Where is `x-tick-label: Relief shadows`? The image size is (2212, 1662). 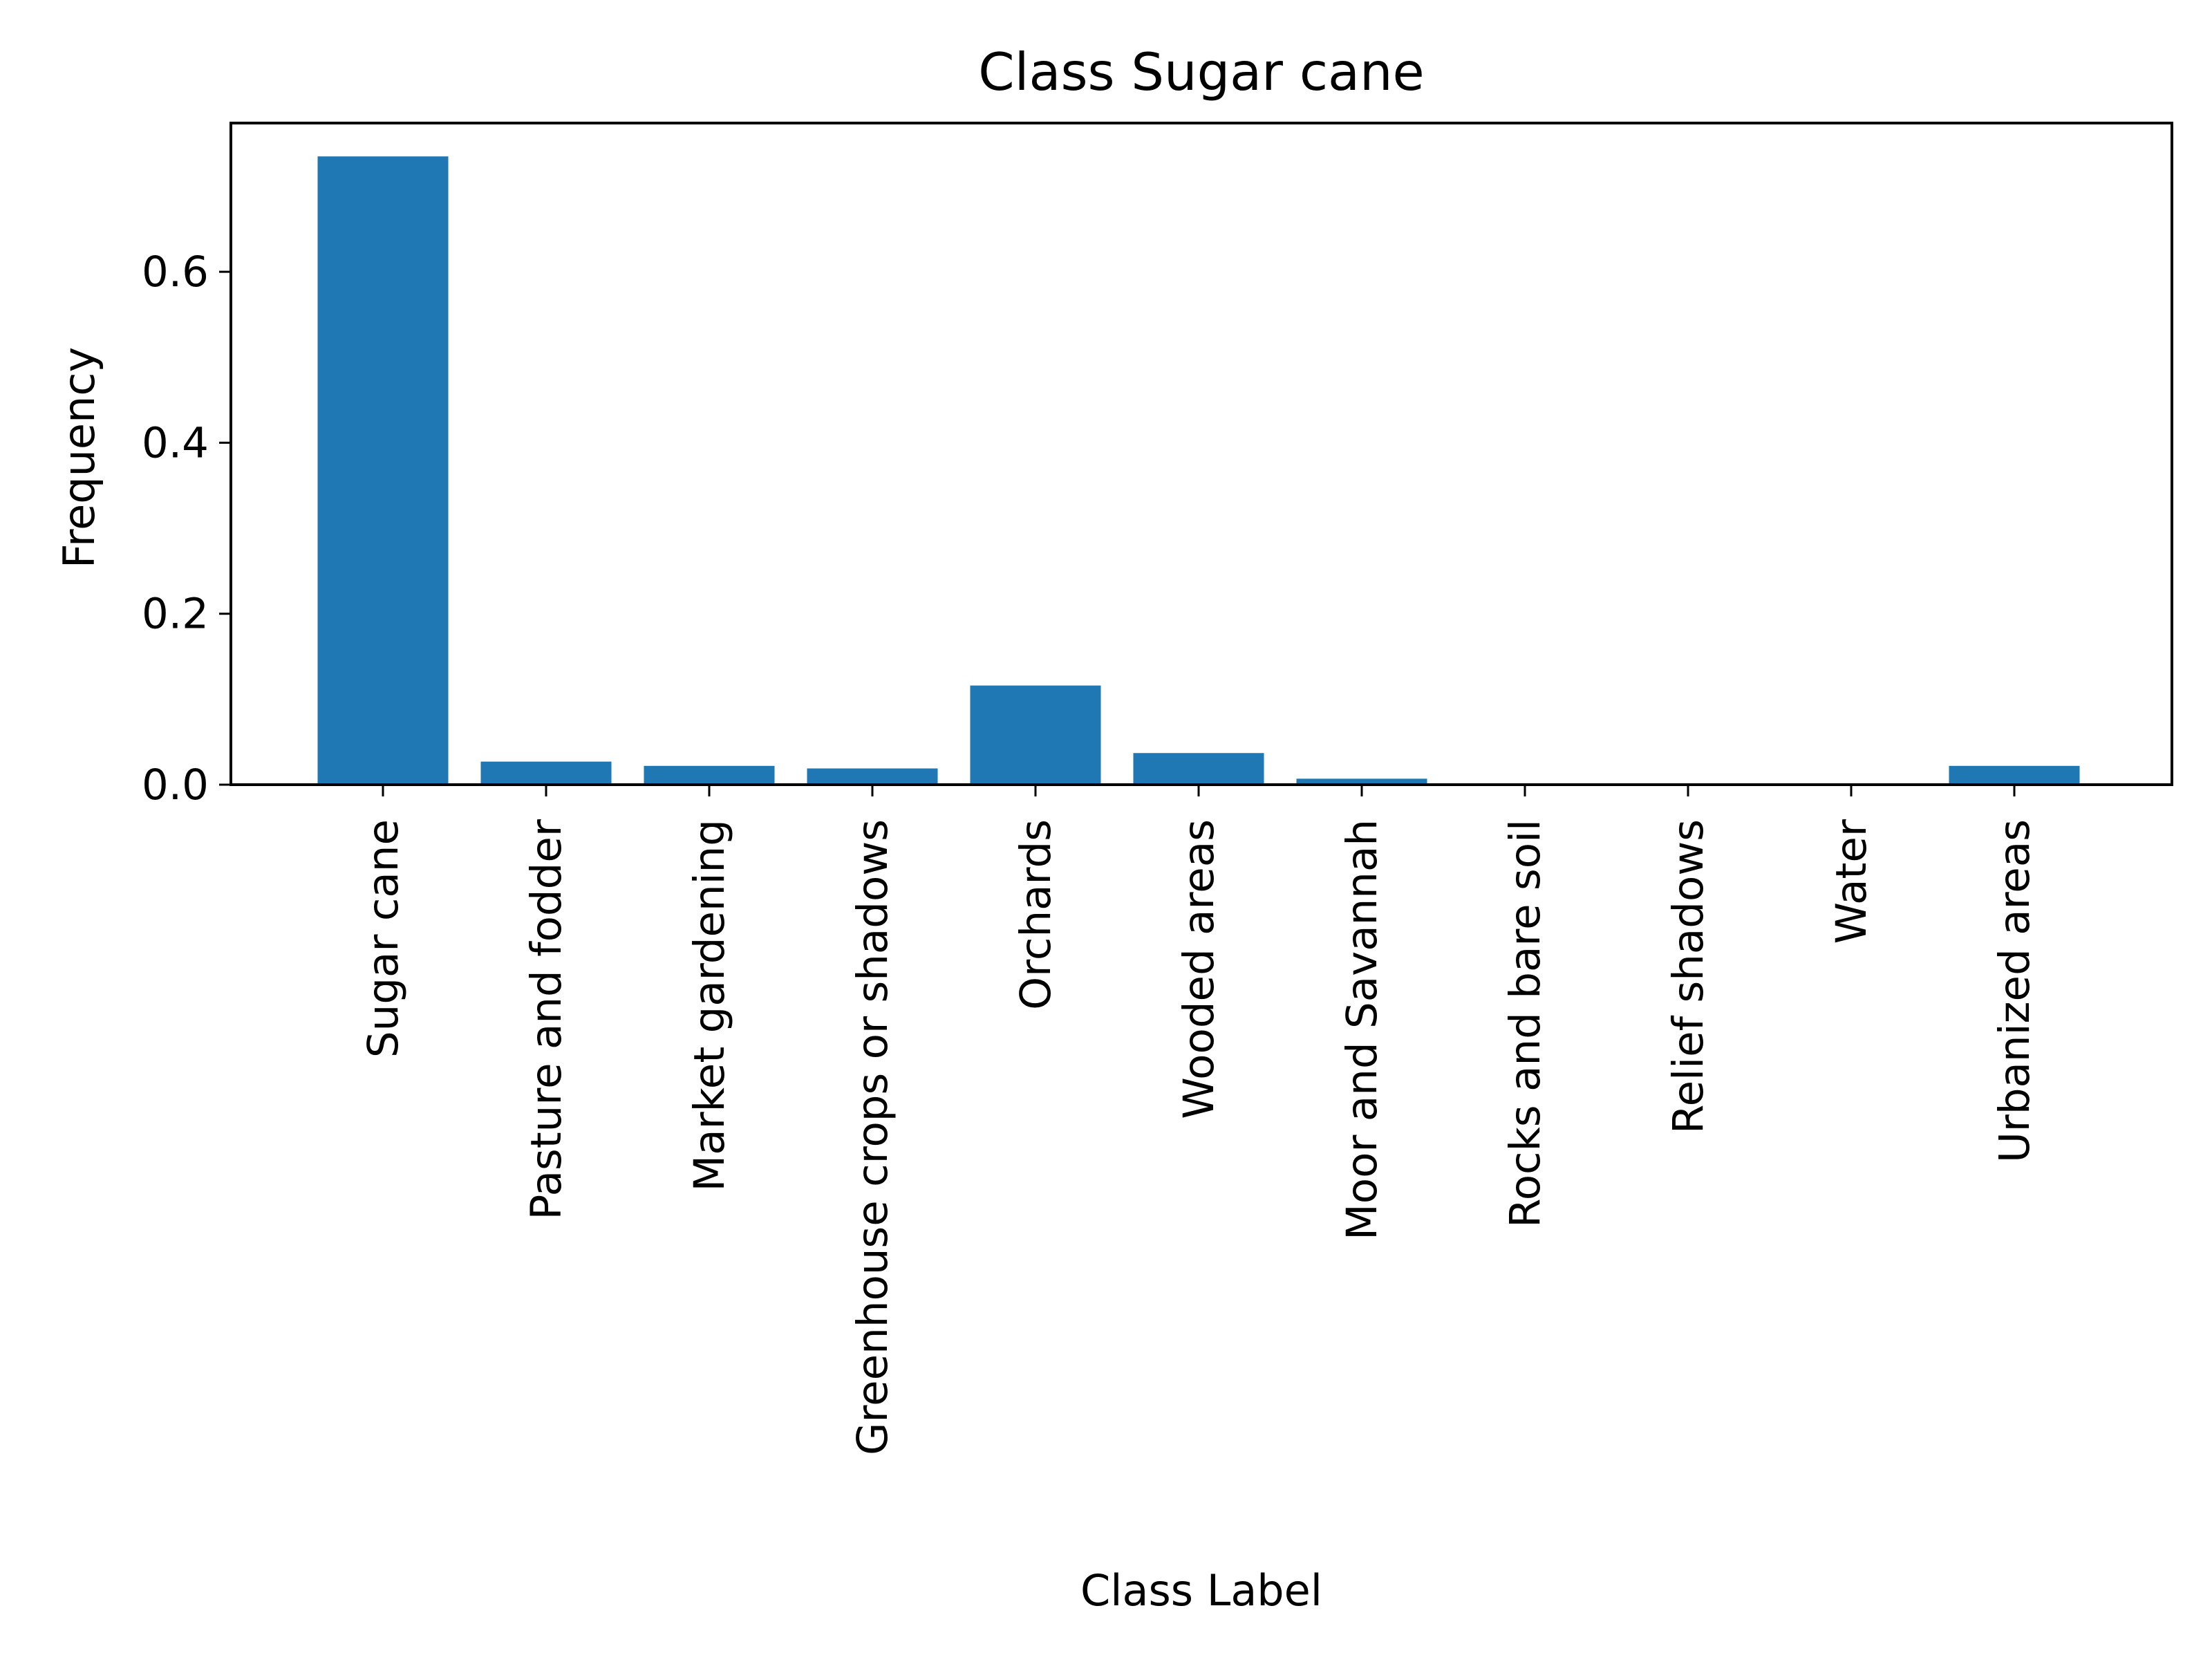
x-tick-label: Relief shadows is located at coordinates (1689, 976).